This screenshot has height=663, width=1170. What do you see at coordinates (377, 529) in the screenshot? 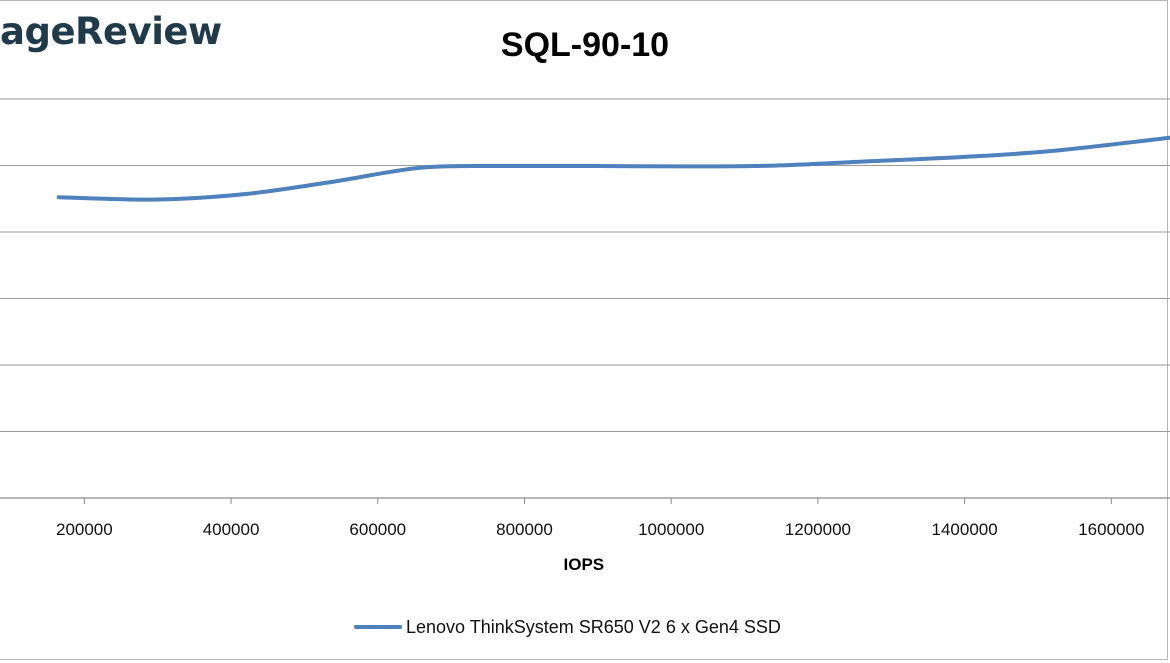
I see `x-tick-label: 600000` at bounding box center [377, 529].